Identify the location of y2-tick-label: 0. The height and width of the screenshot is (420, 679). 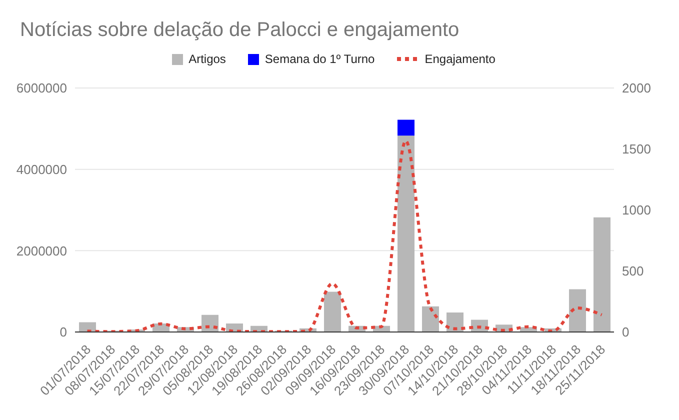
(626, 332).